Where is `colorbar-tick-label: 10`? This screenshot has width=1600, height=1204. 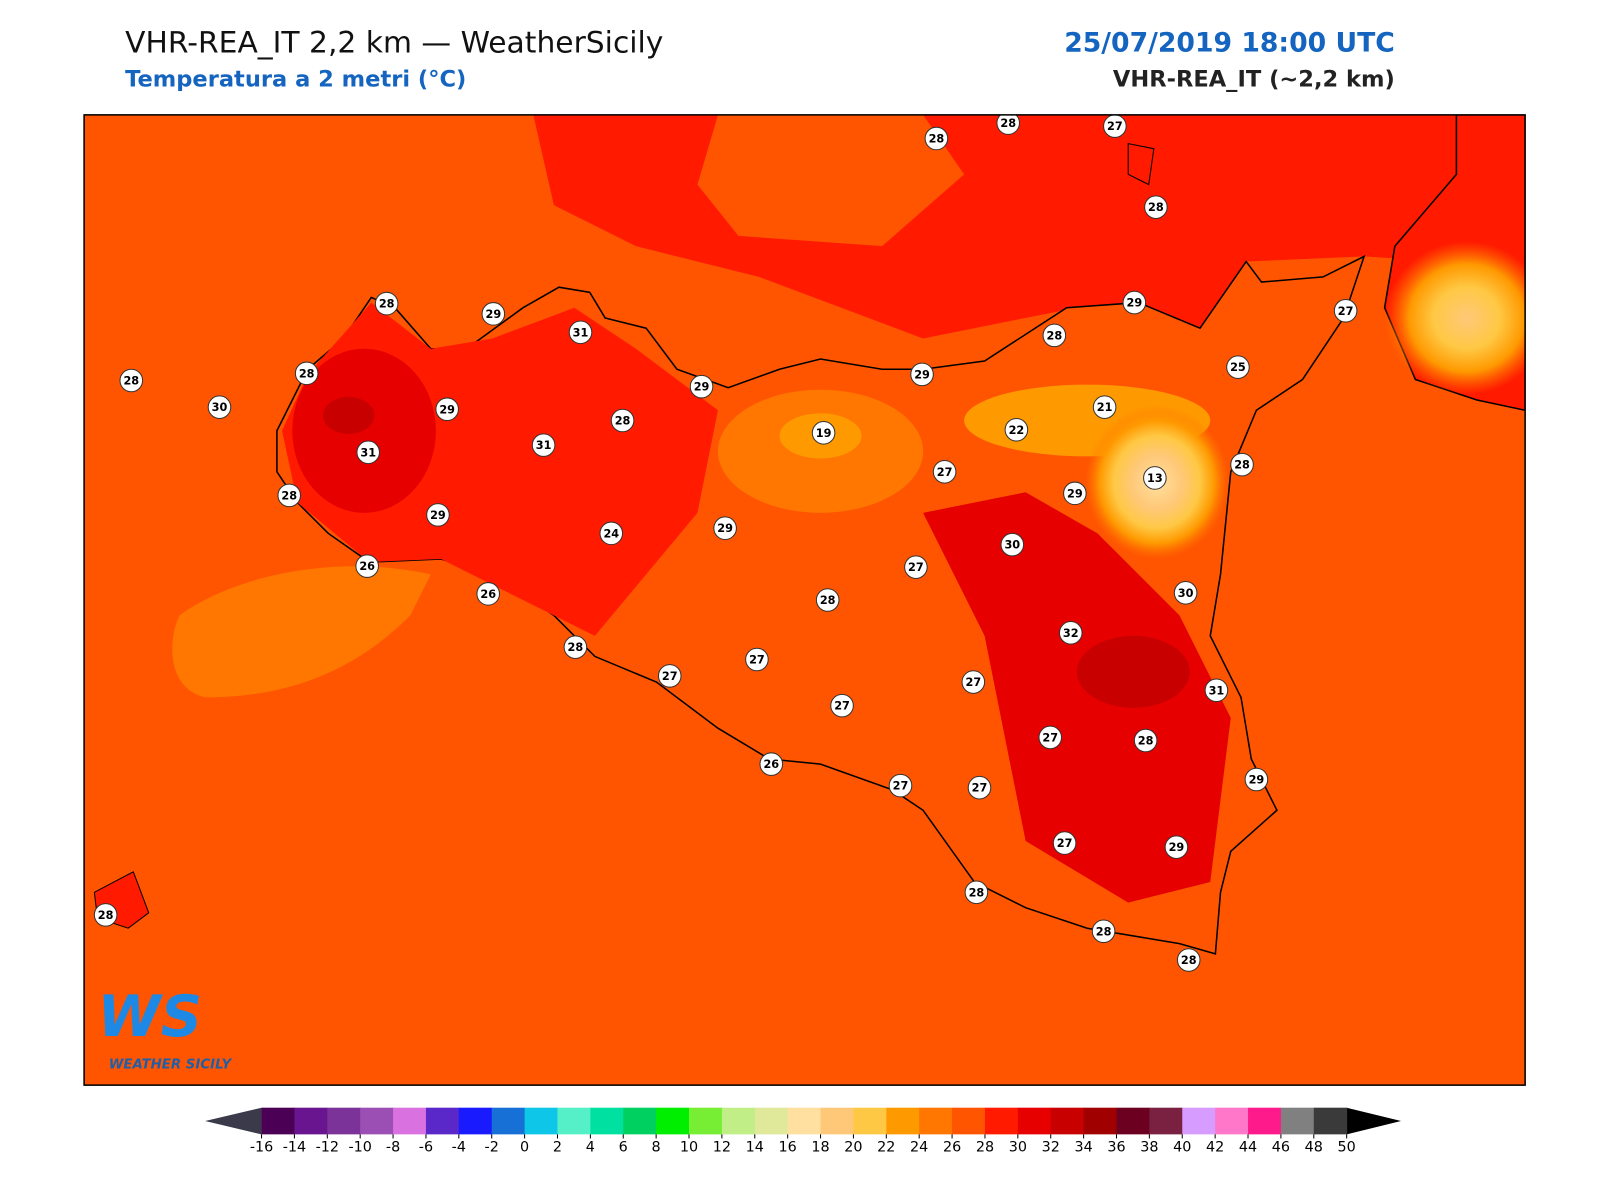 colorbar-tick-label: 10 is located at coordinates (689, 1148).